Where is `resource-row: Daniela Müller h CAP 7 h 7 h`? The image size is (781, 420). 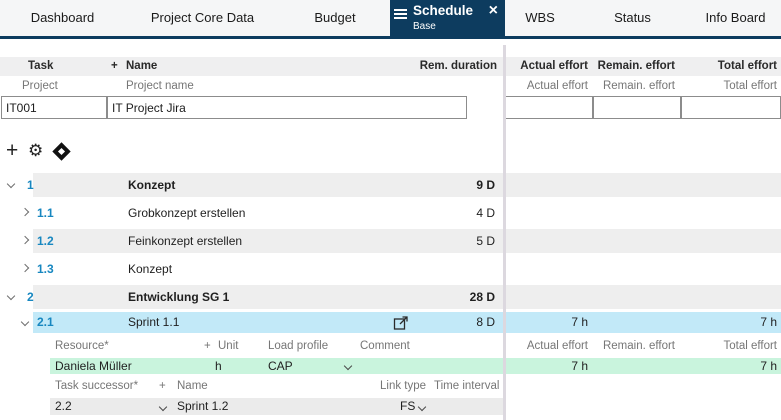 resource-row: Daniela Müller h CAP 7 h 7 h is located at coordinates (390, 366).